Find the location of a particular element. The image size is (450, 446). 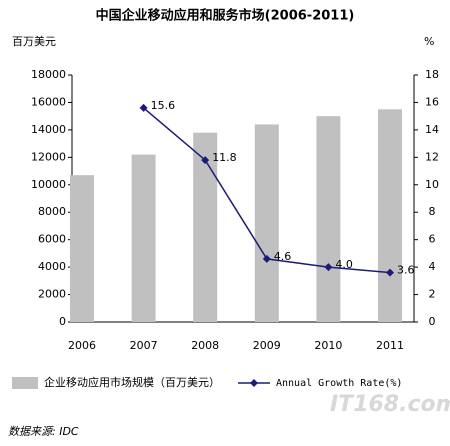

legend-swatch is located at coordinates (25, 383).